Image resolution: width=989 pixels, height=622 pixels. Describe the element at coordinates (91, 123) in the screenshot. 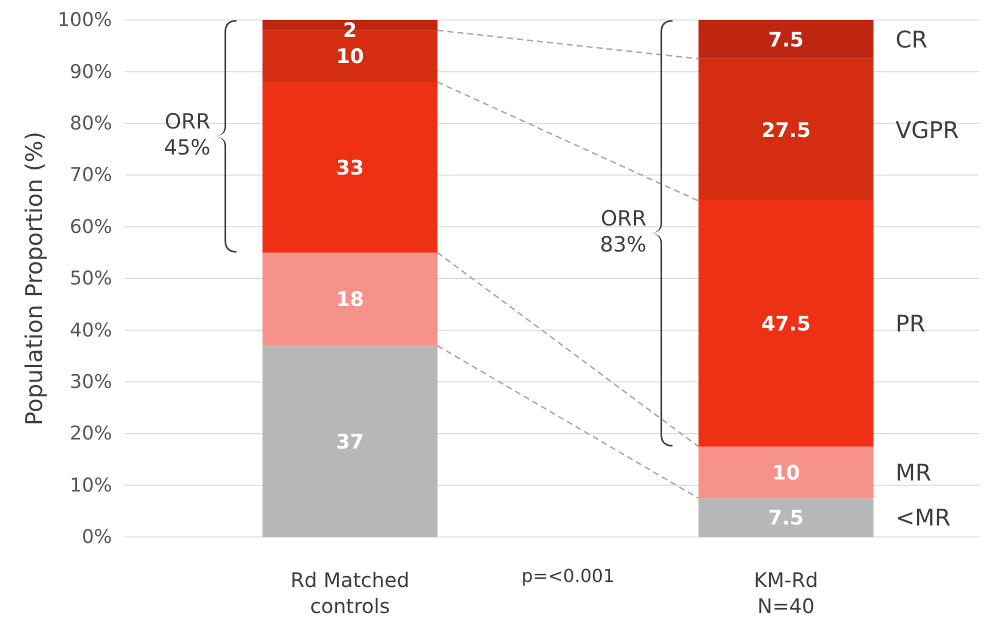

I see `y-tick-label: 80%` at that location.